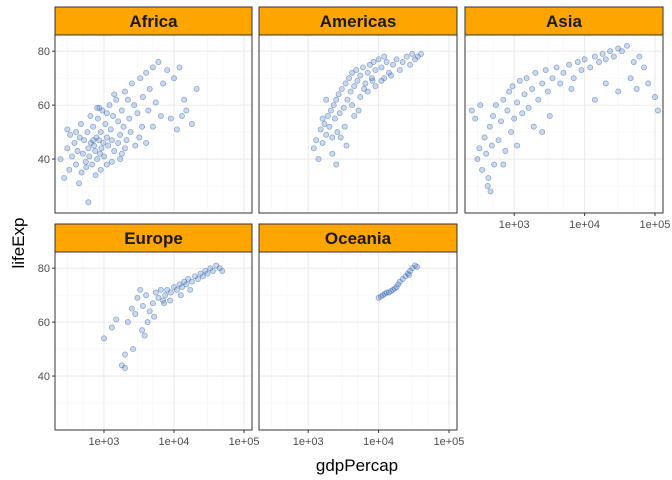 Image resolution: width=672 pixels, height=480 pixels. I want to click on facet-strip-label: Oceania, so click(358, 238).